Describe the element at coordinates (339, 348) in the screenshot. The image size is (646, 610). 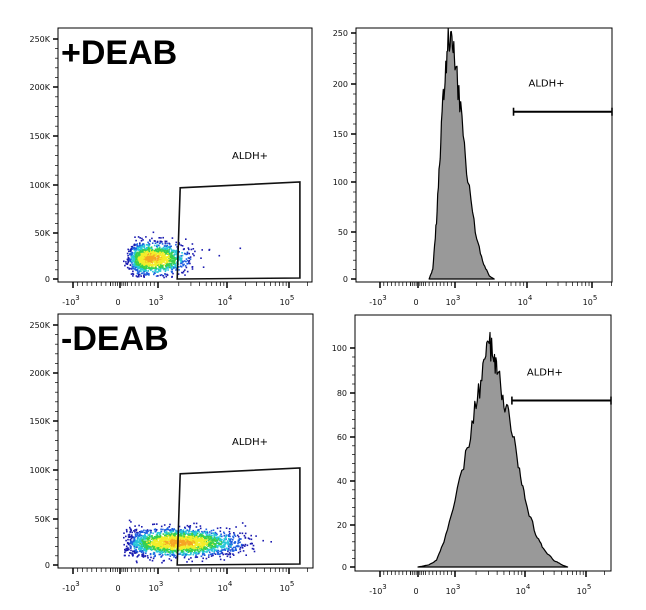
I see `y-tick-label: 100` at that location.